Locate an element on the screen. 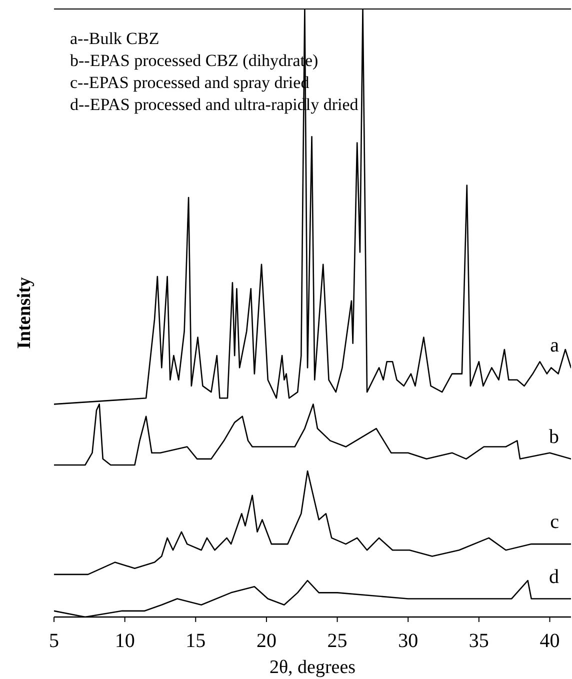  annotation: a--Bulk CBZ is located at coordinates (115, 38).